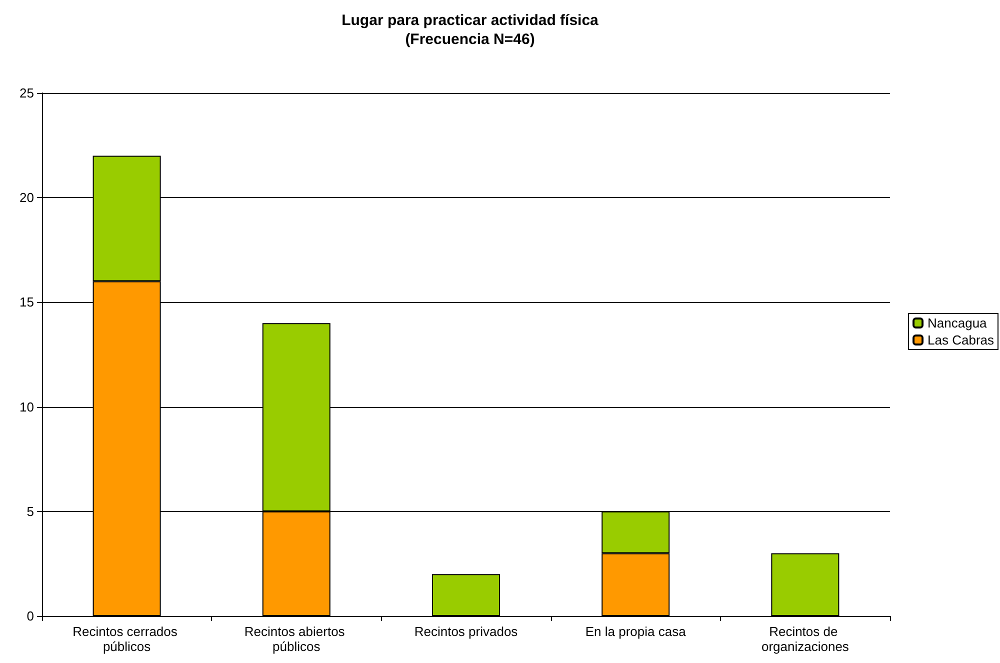 The image size is (1000, 663). I want to click on y-tick-label: 5, so click(30, 511).